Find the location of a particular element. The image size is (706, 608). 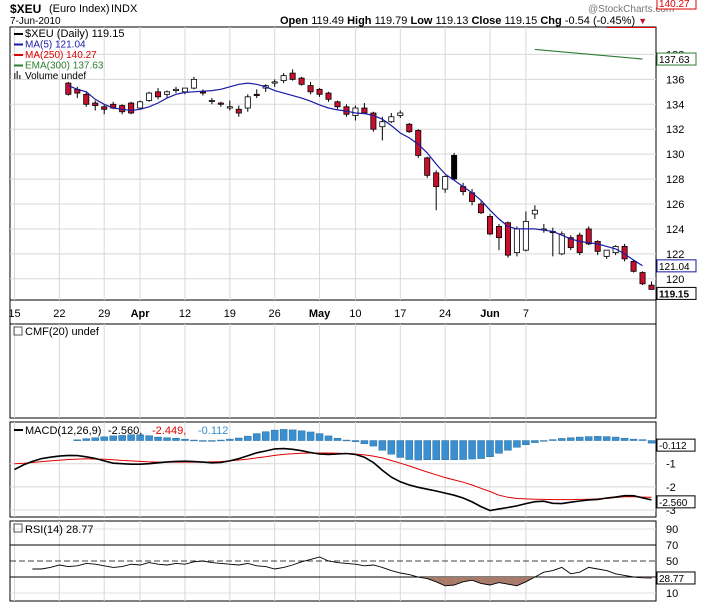

open-value: 119.49 is located at coordinates (328, 21).